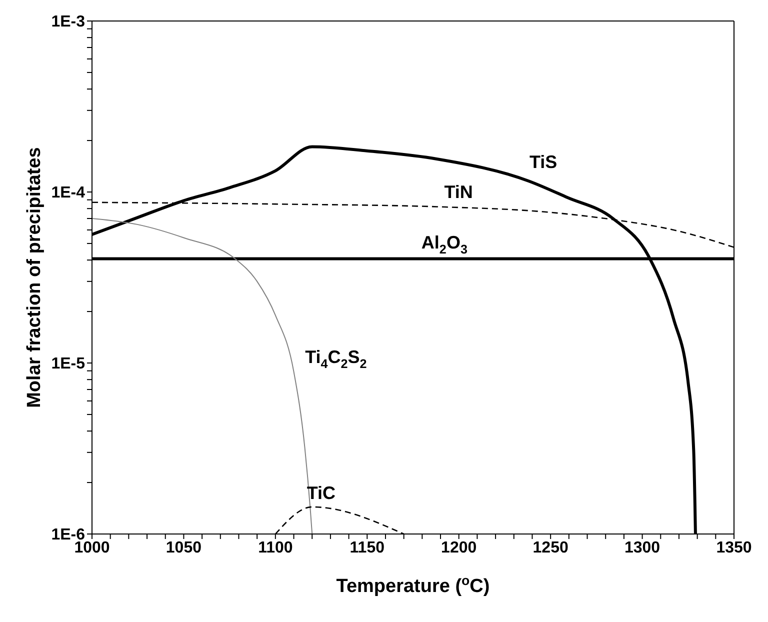 The height and width of the screenshot is (622, 768). Describe the element at coordinates (458, 192) in the screenshot. I see `series-label: TiN` at that location.